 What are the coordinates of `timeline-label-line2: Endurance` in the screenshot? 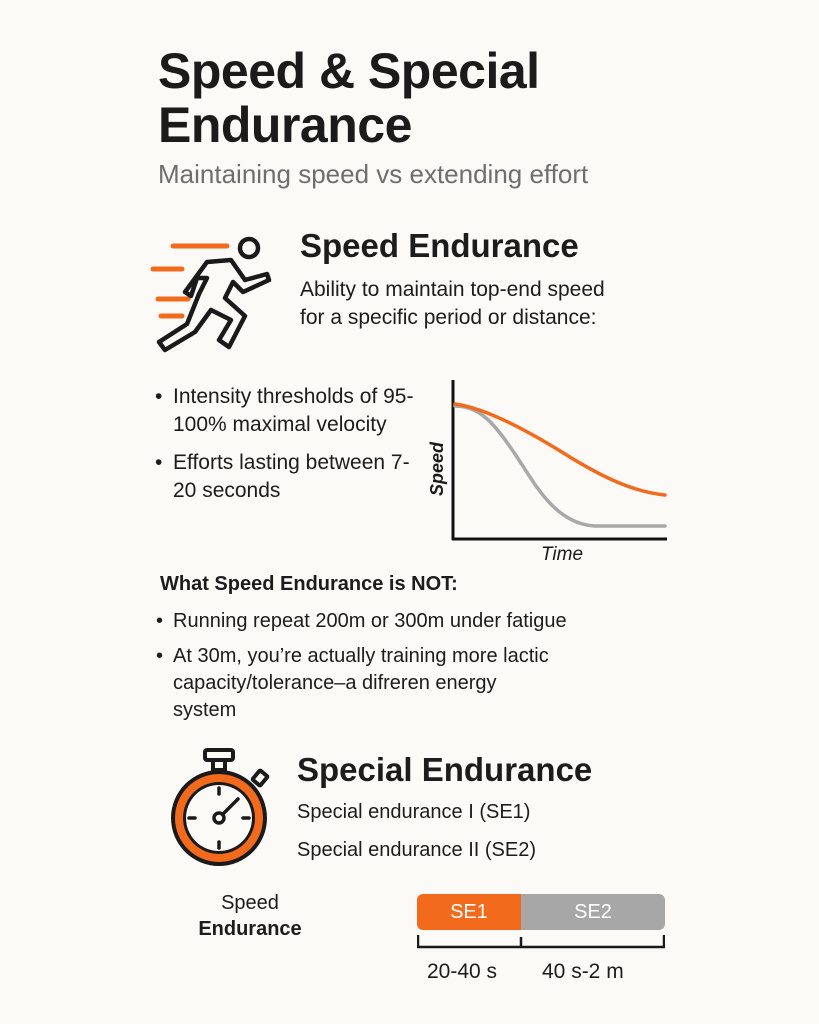 It's located at (250, 929).